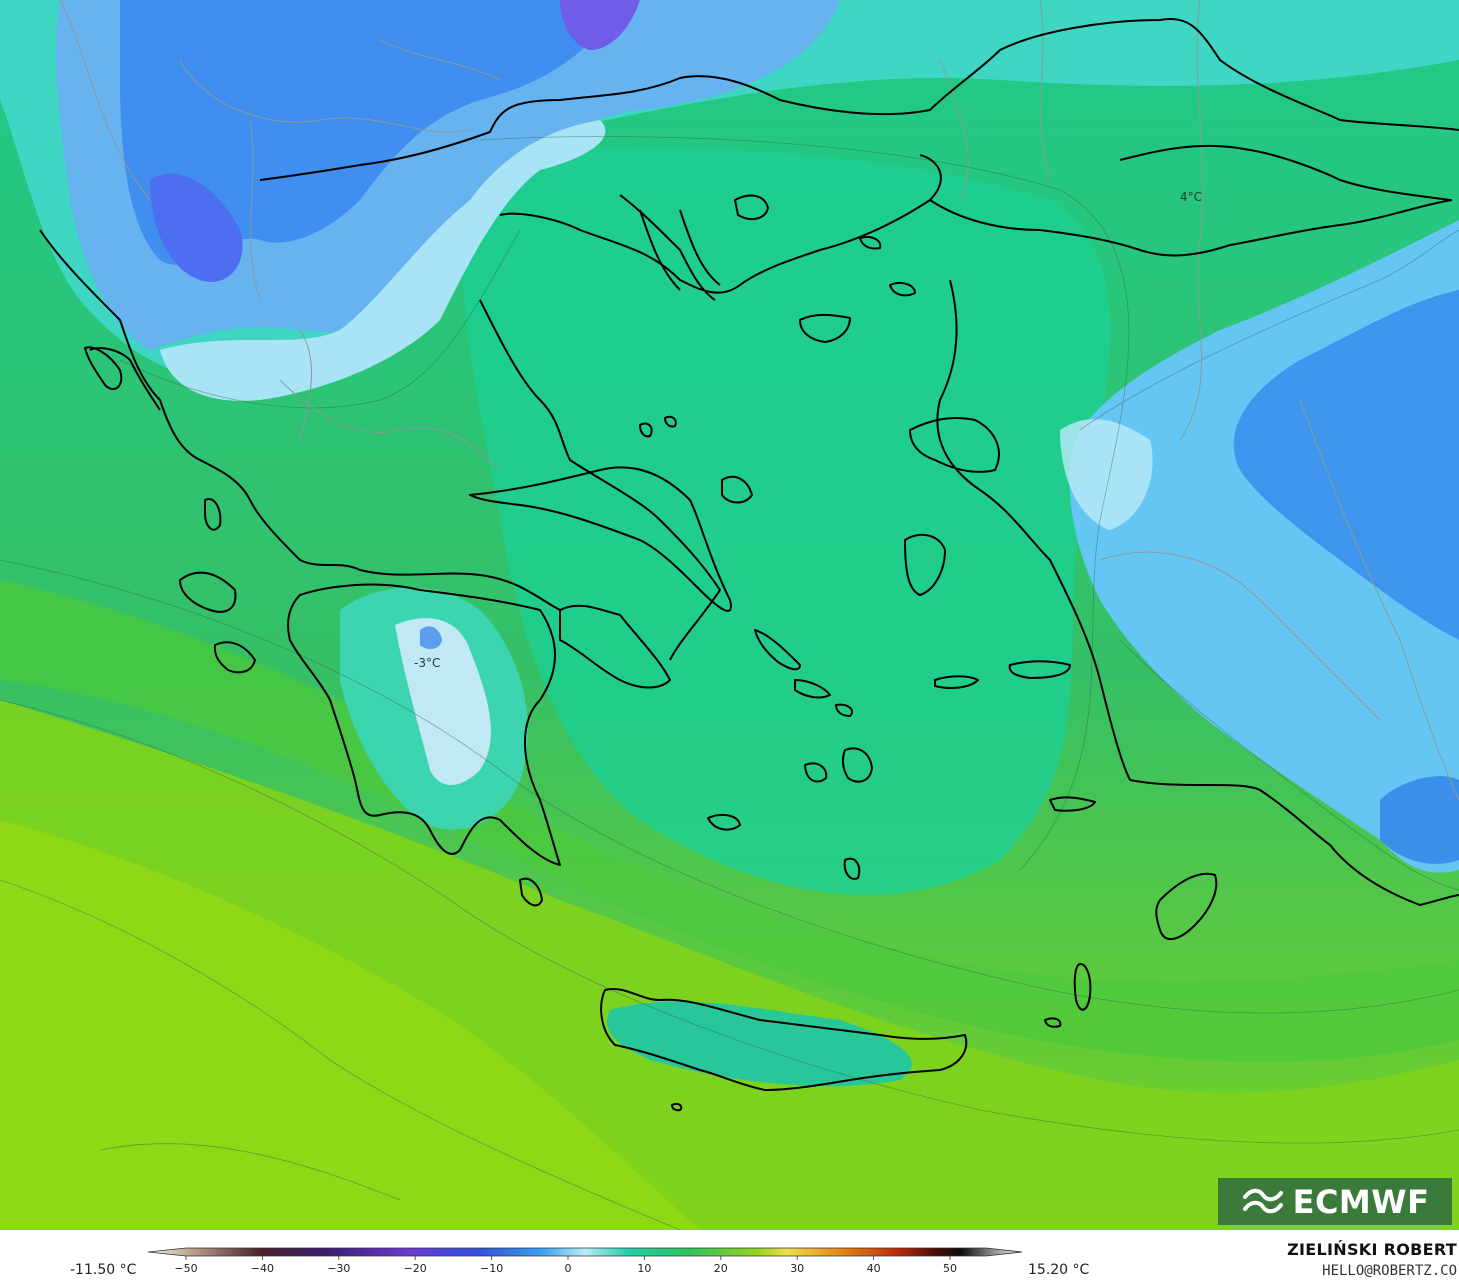 This screenshot has width=1459, height=1287. What do you see at coordinates (1294, 842) in the screenshot?
I see `anatolia-south-coast` at bounding box center [1294, 842].